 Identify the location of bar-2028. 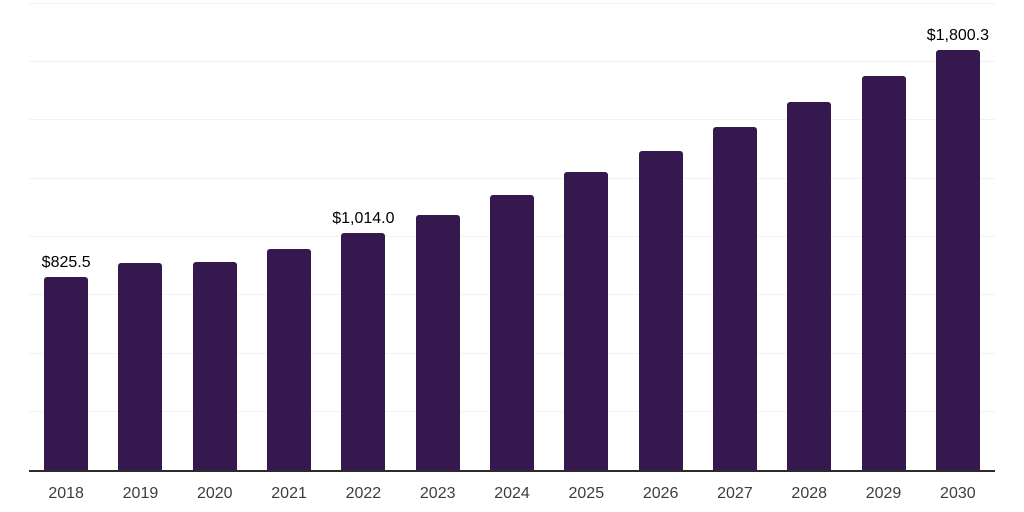
(809, 285).